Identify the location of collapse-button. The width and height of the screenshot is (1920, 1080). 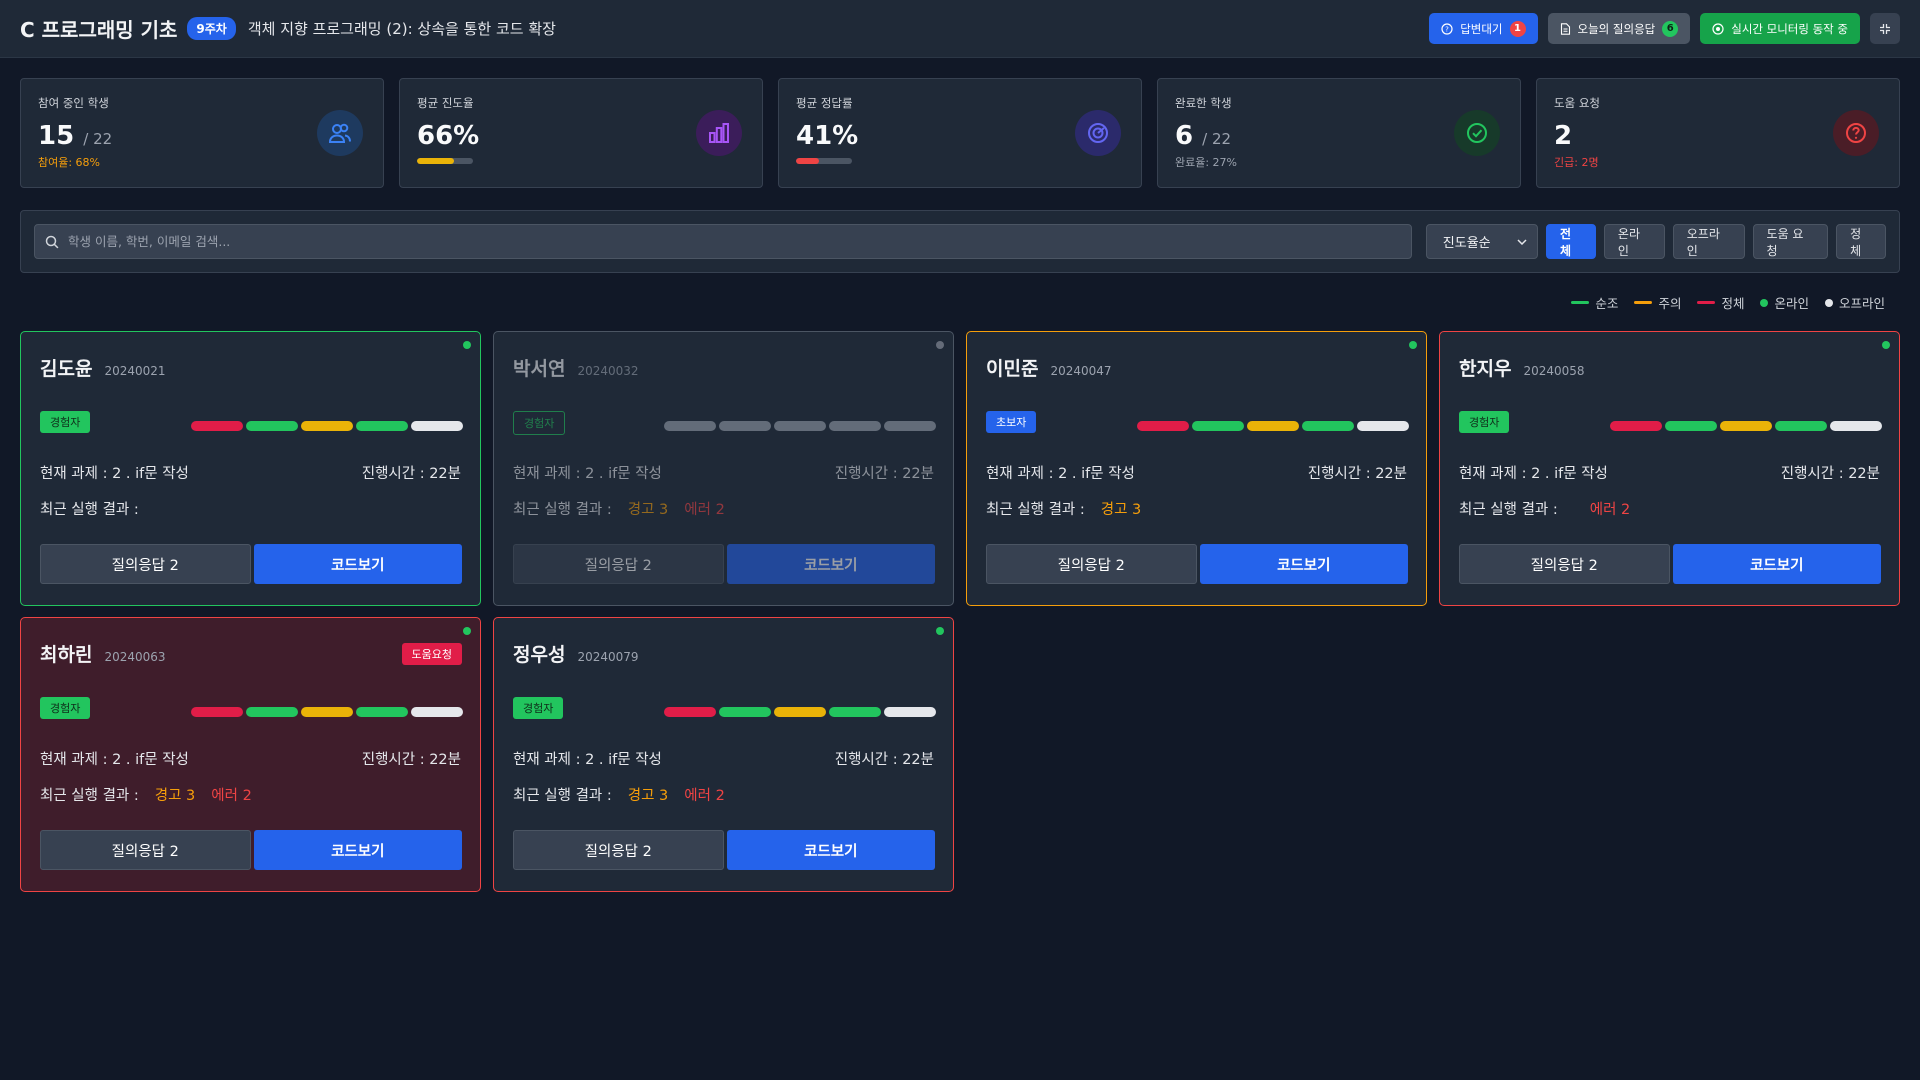
(1885, 28).